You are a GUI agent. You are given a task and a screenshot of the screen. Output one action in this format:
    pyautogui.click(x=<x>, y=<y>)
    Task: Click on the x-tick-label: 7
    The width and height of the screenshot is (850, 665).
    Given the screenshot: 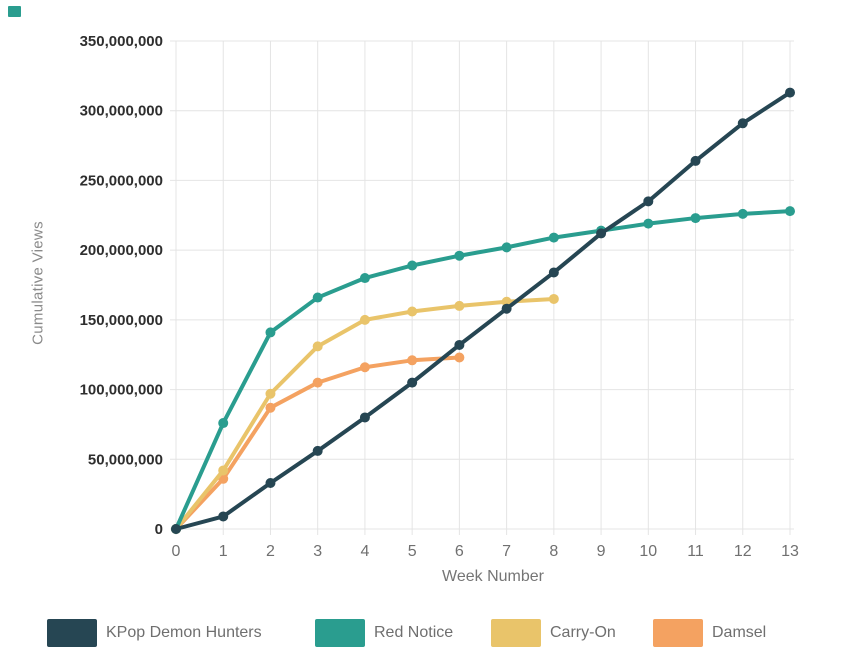 What is the action you would take?
    pyautogui.click(x=506, y=551)
    